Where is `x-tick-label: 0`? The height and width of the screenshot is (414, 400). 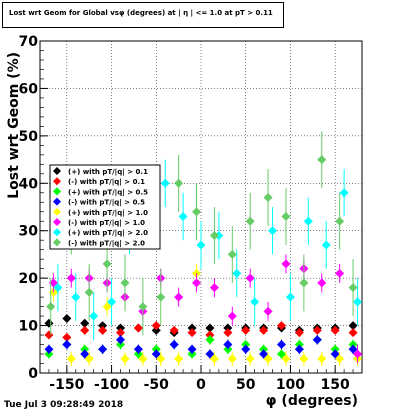
x-tick-label: 0 is located at coordinates (201, 385).